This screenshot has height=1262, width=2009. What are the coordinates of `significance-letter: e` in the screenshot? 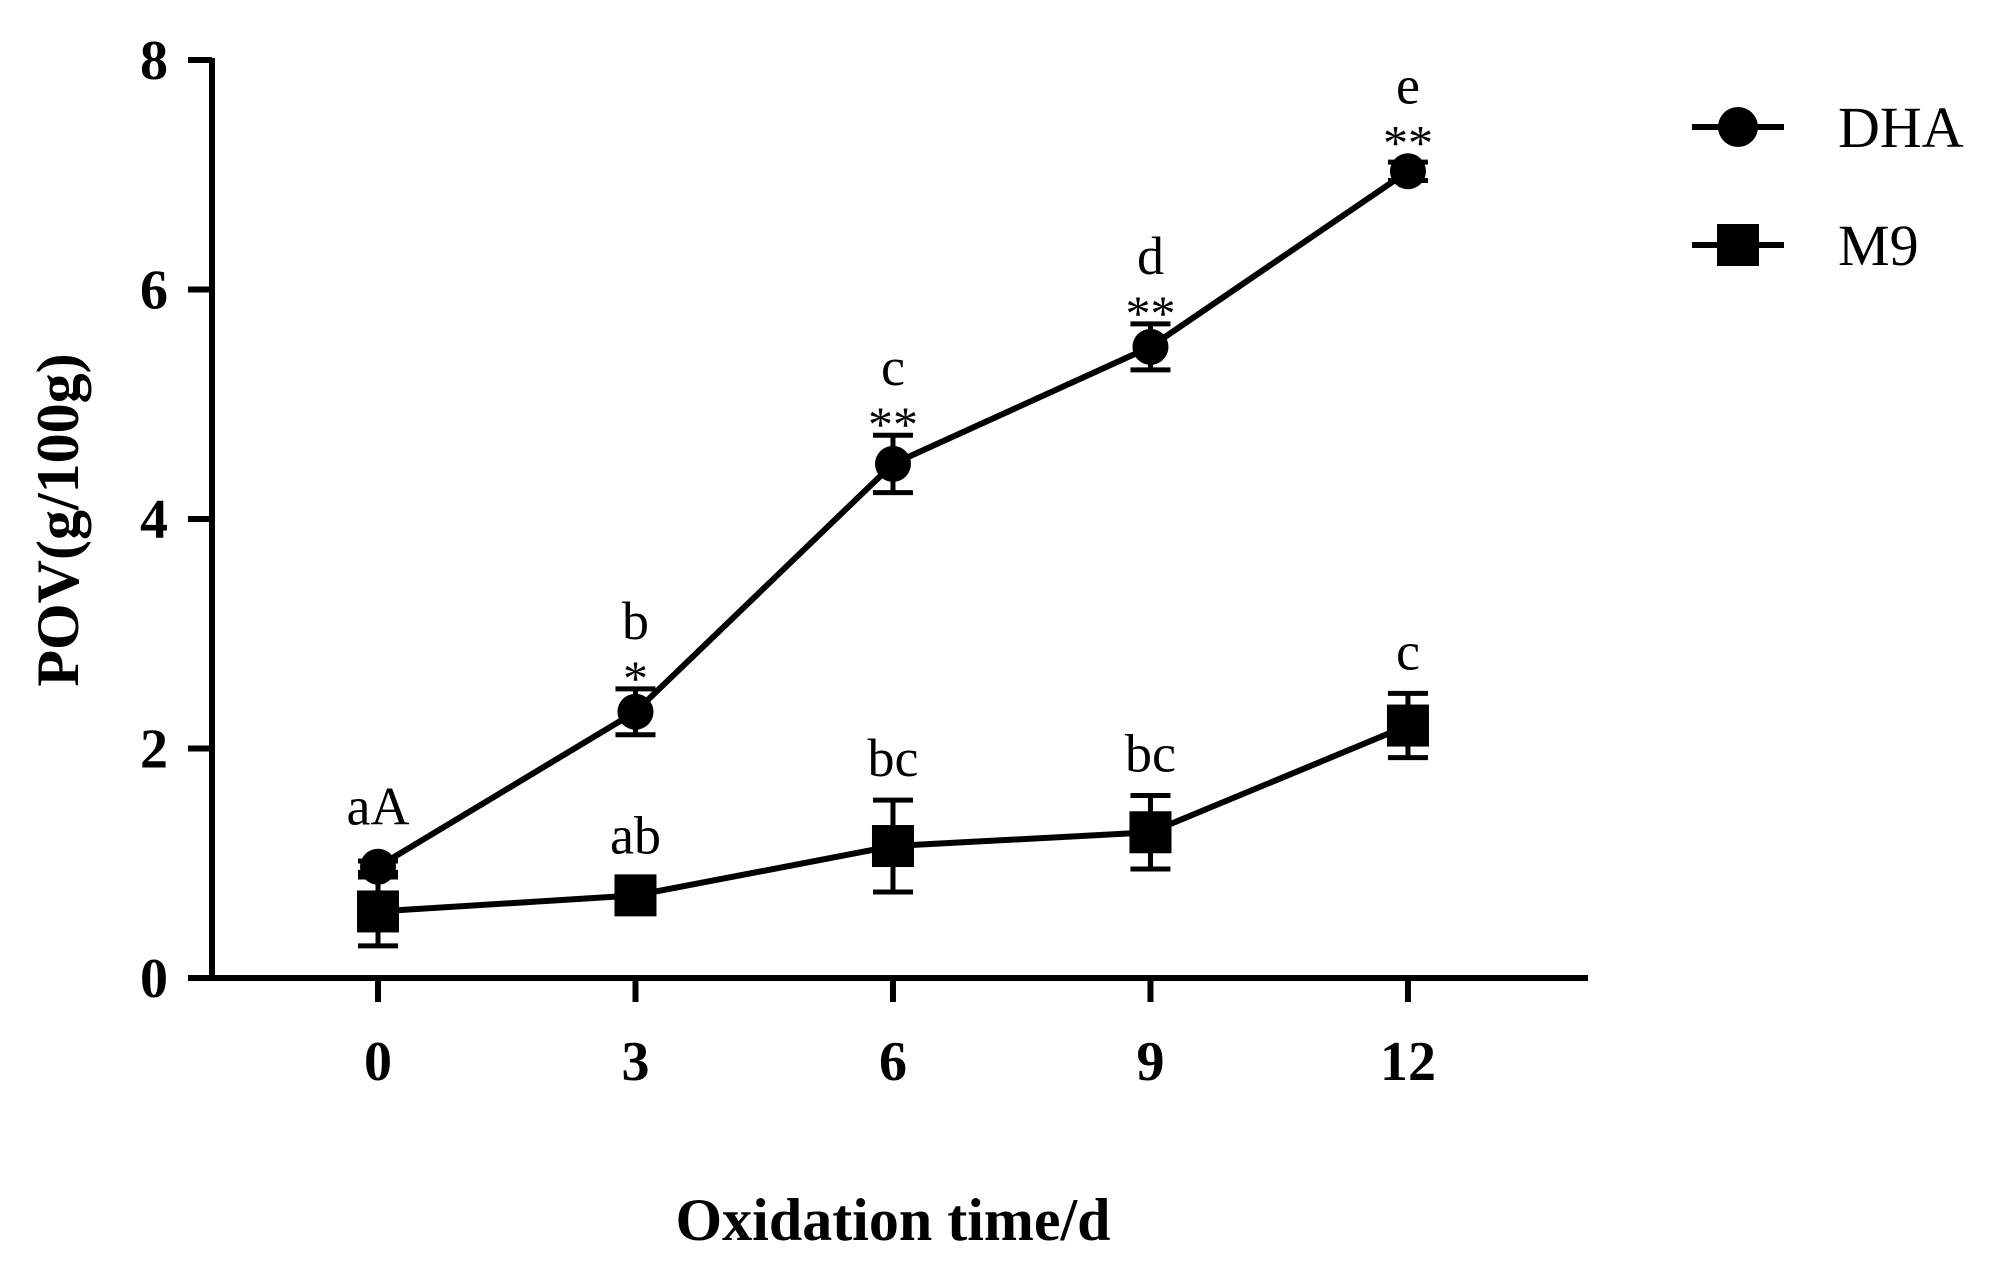 It's located at (1408, 85).